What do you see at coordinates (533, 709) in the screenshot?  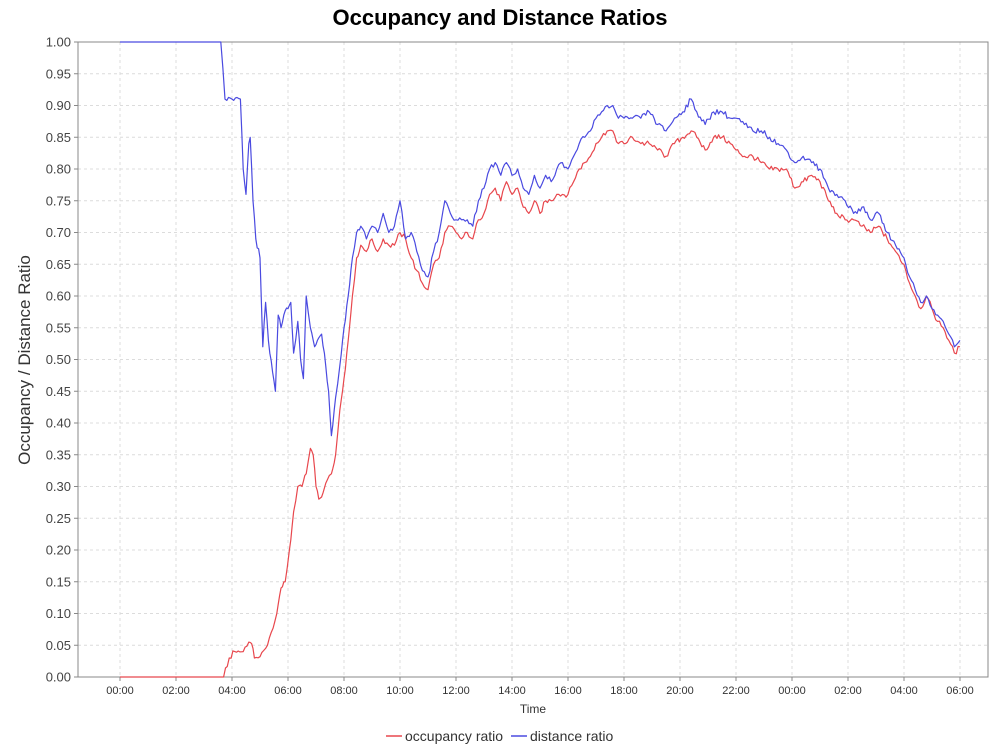 I see `x-axis-label: Time` at bounding box center [533, 709].